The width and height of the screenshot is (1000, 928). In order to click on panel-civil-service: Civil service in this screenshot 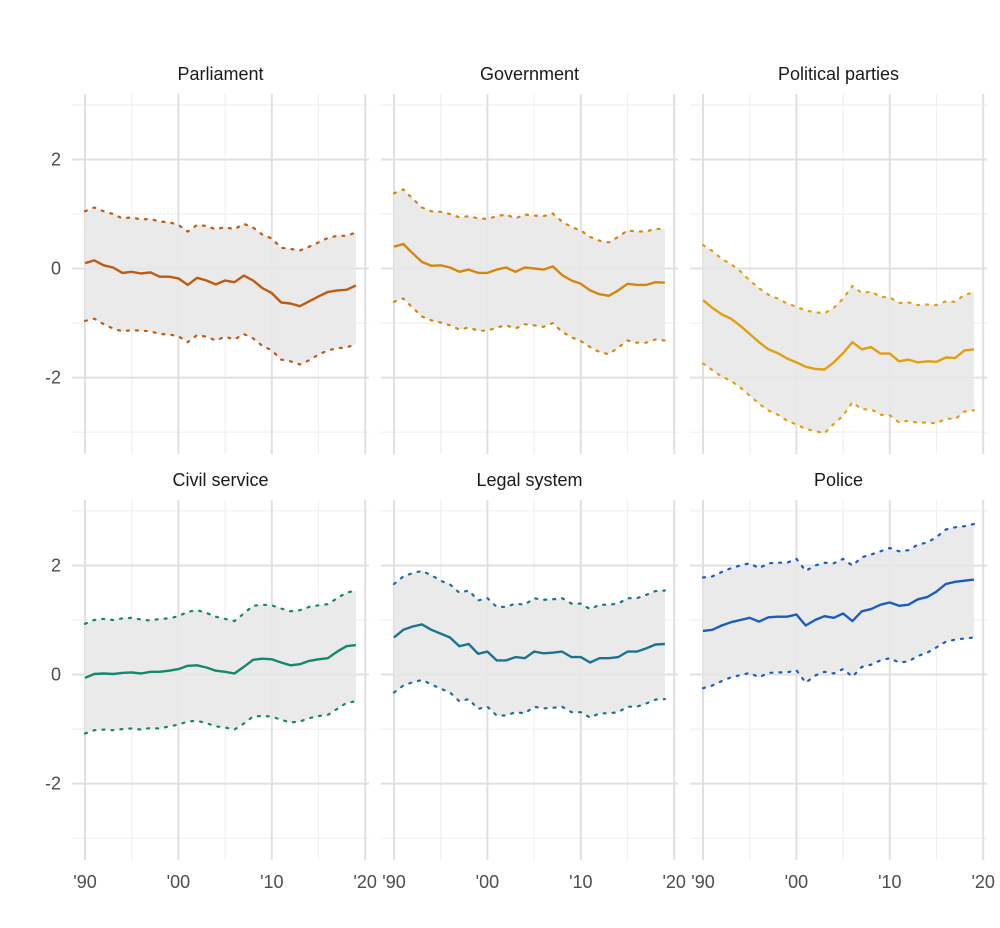, I will do `click(220, 665)`.